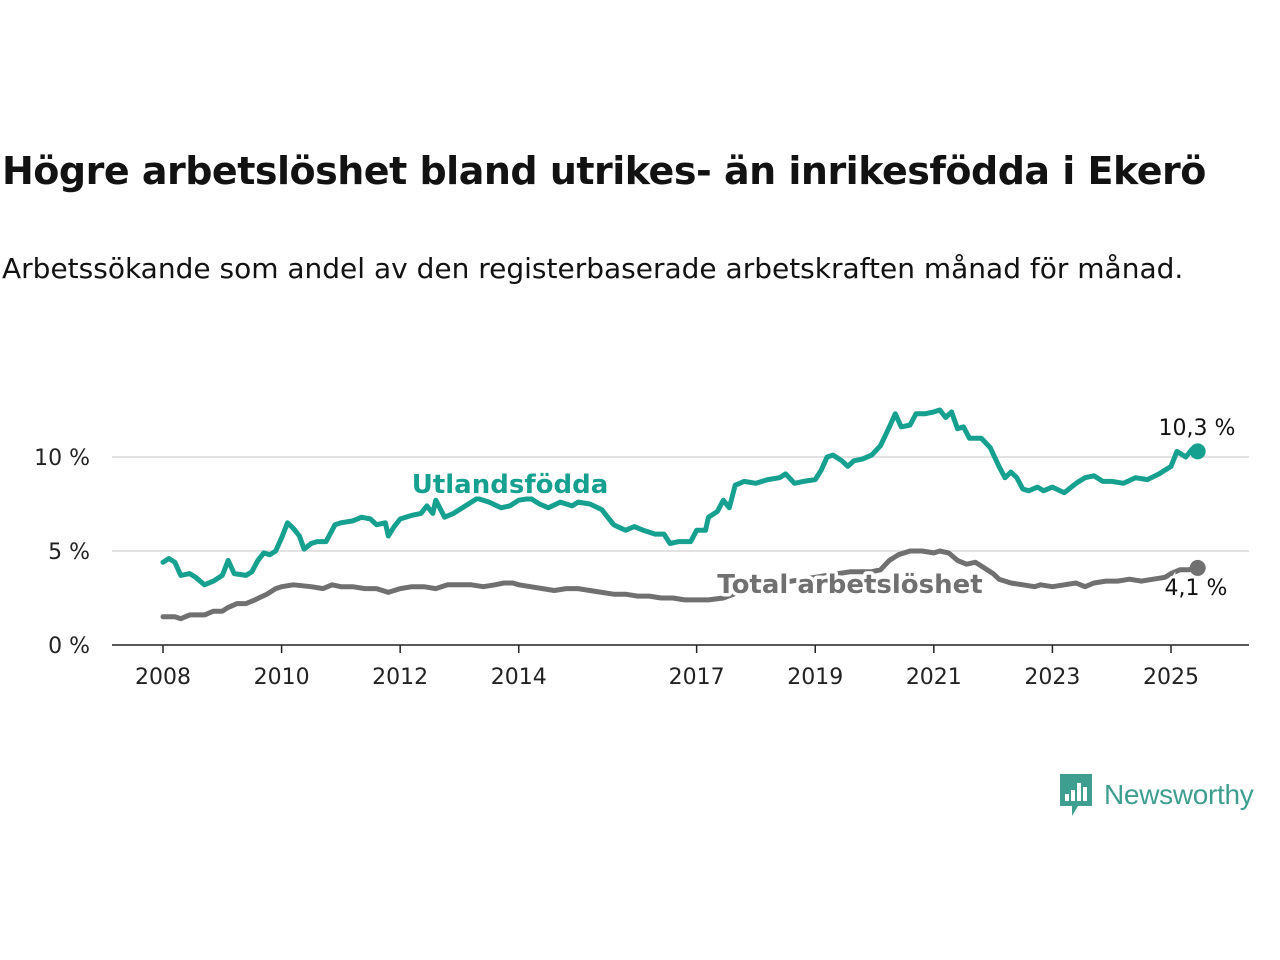 This screenshot has height=960, width=1280. What do you see at coordinates (400, 677) in the screenshot?
I see `x-tick-label: 2012` at bounding box center [400, 677].